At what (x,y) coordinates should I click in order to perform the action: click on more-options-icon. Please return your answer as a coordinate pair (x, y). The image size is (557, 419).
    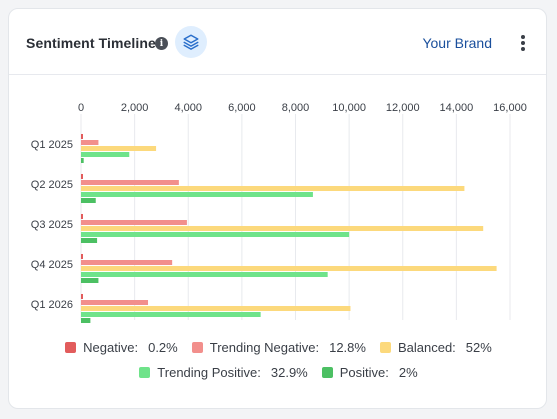
    Looking at the image, I should click on (523, 43).